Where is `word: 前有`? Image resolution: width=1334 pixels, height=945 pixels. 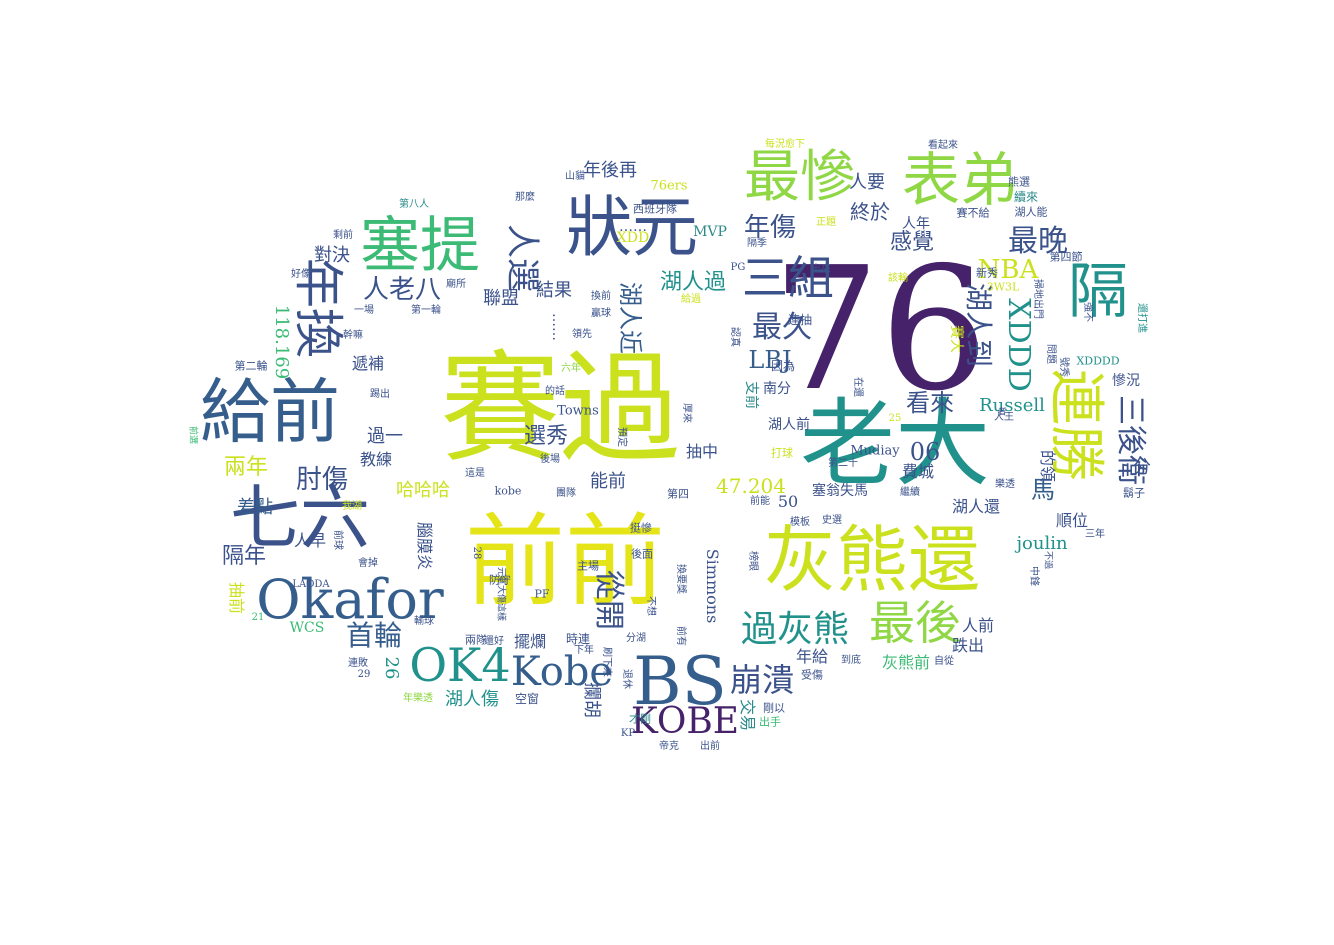
word: 前有 is located at coordinates (680, 636).